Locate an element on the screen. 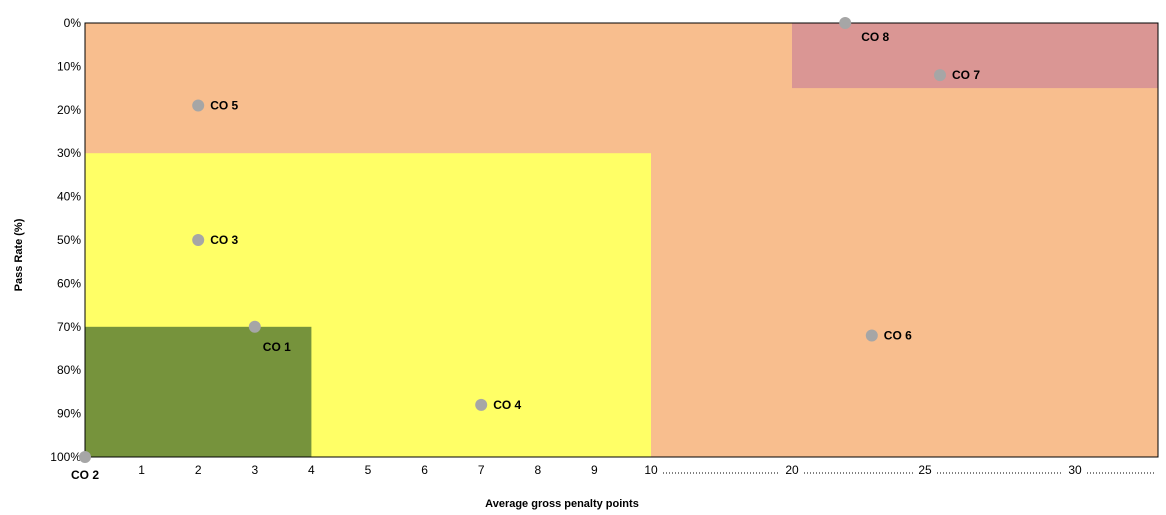  x-tick-label: 3 is located at coordinates (254, 470).